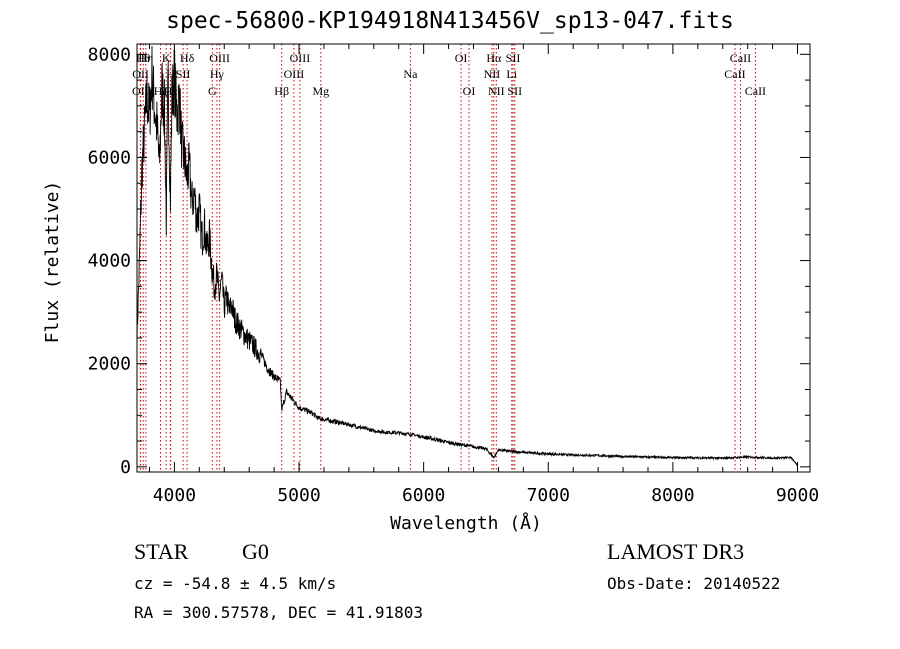  What do you see at coordinates (298, 495) in the screenshot?
I see `x-tick-label: 5000` at bounding box center [298, 495].